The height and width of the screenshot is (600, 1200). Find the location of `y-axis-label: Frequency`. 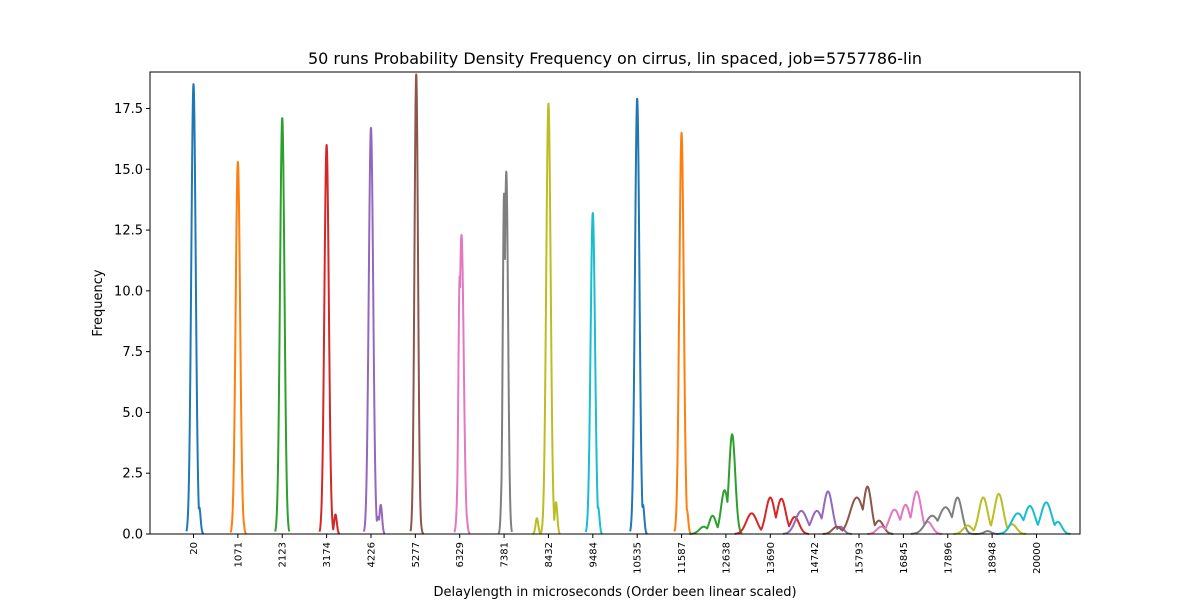

y-axis-label: Frequency is located at coordinates (98, 302).